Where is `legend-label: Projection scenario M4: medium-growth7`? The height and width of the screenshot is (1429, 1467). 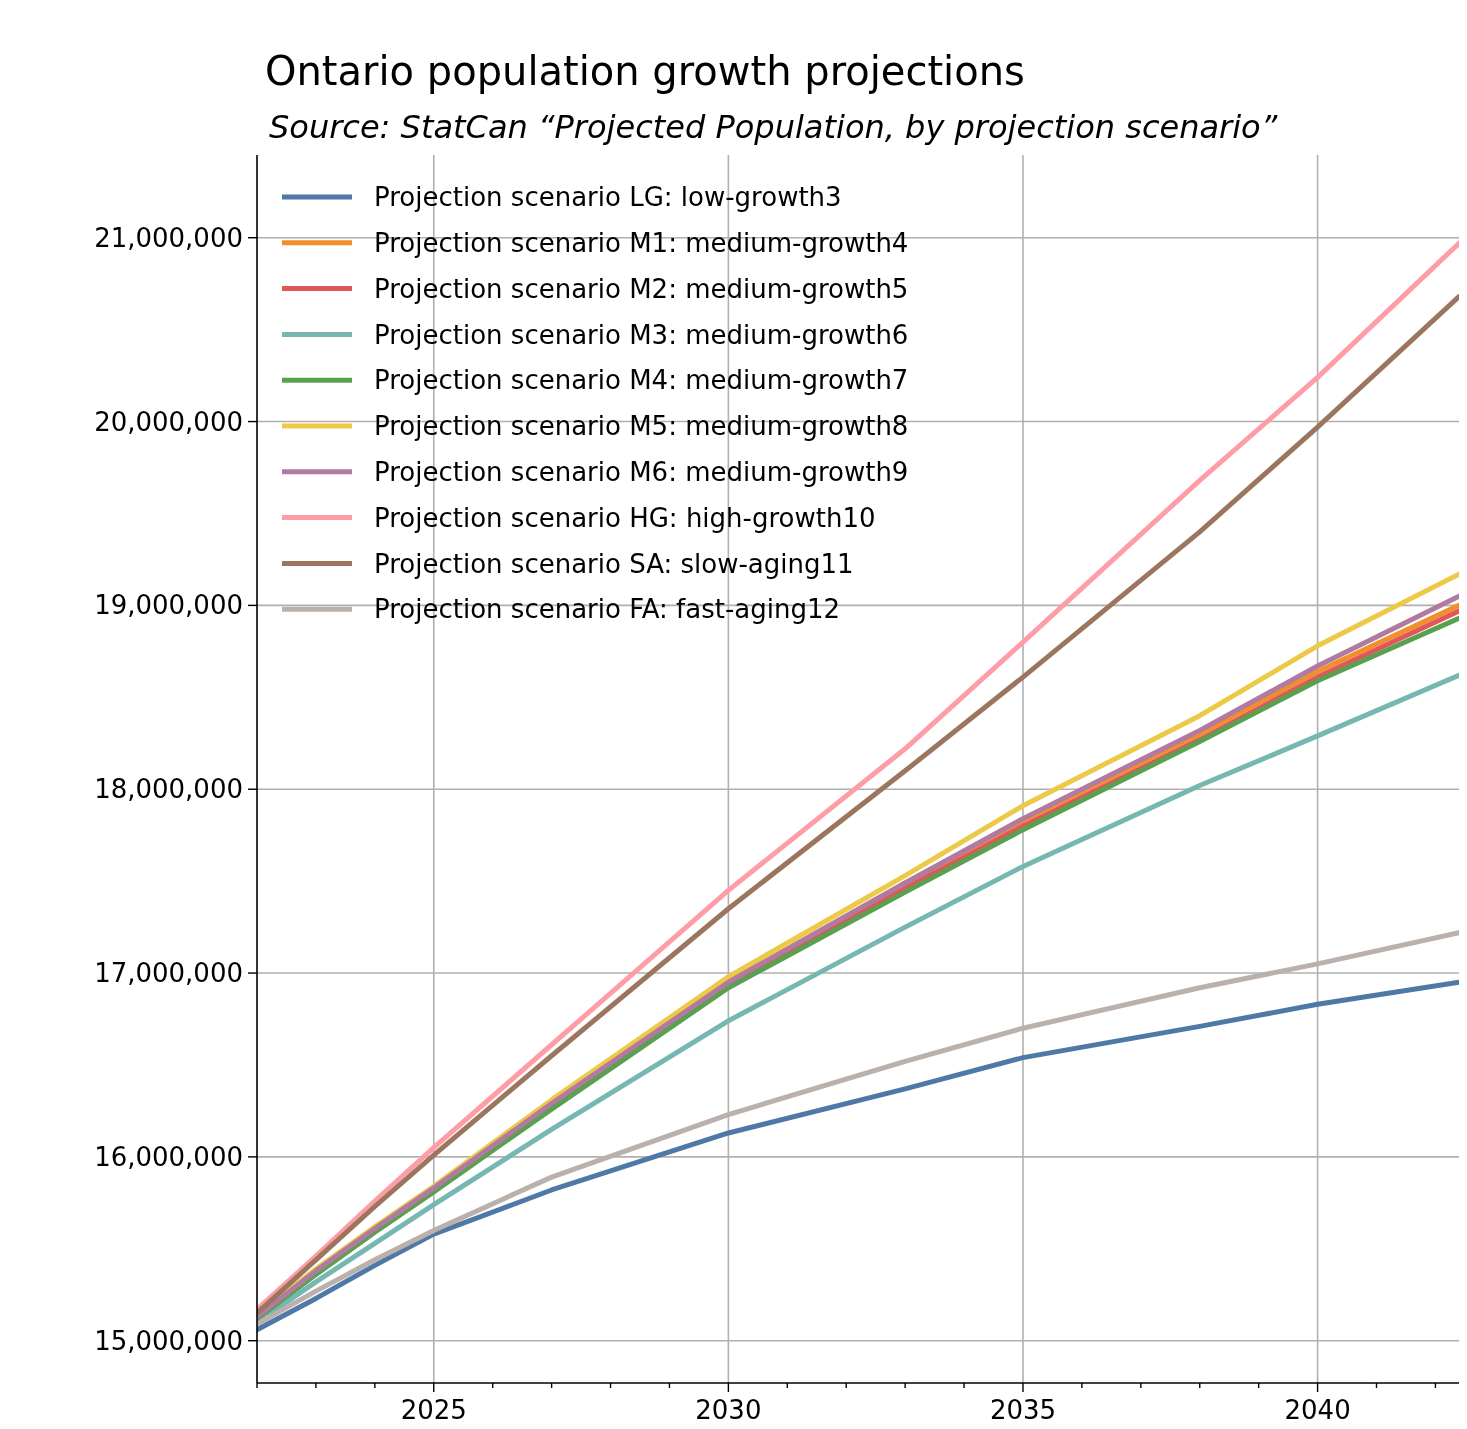
legend-label: Projection scenario M4: medium-growth7 is located at coordinates (641, 380).